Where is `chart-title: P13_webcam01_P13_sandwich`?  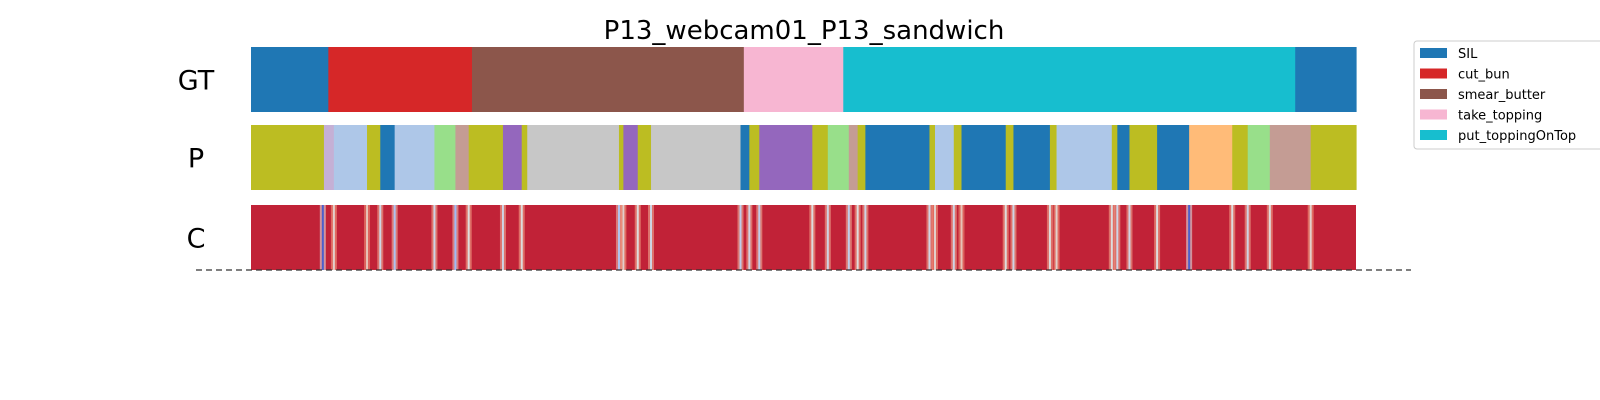
chart-title: P13_webcam01_P13_sandwich is located at coordinates (804, 31).